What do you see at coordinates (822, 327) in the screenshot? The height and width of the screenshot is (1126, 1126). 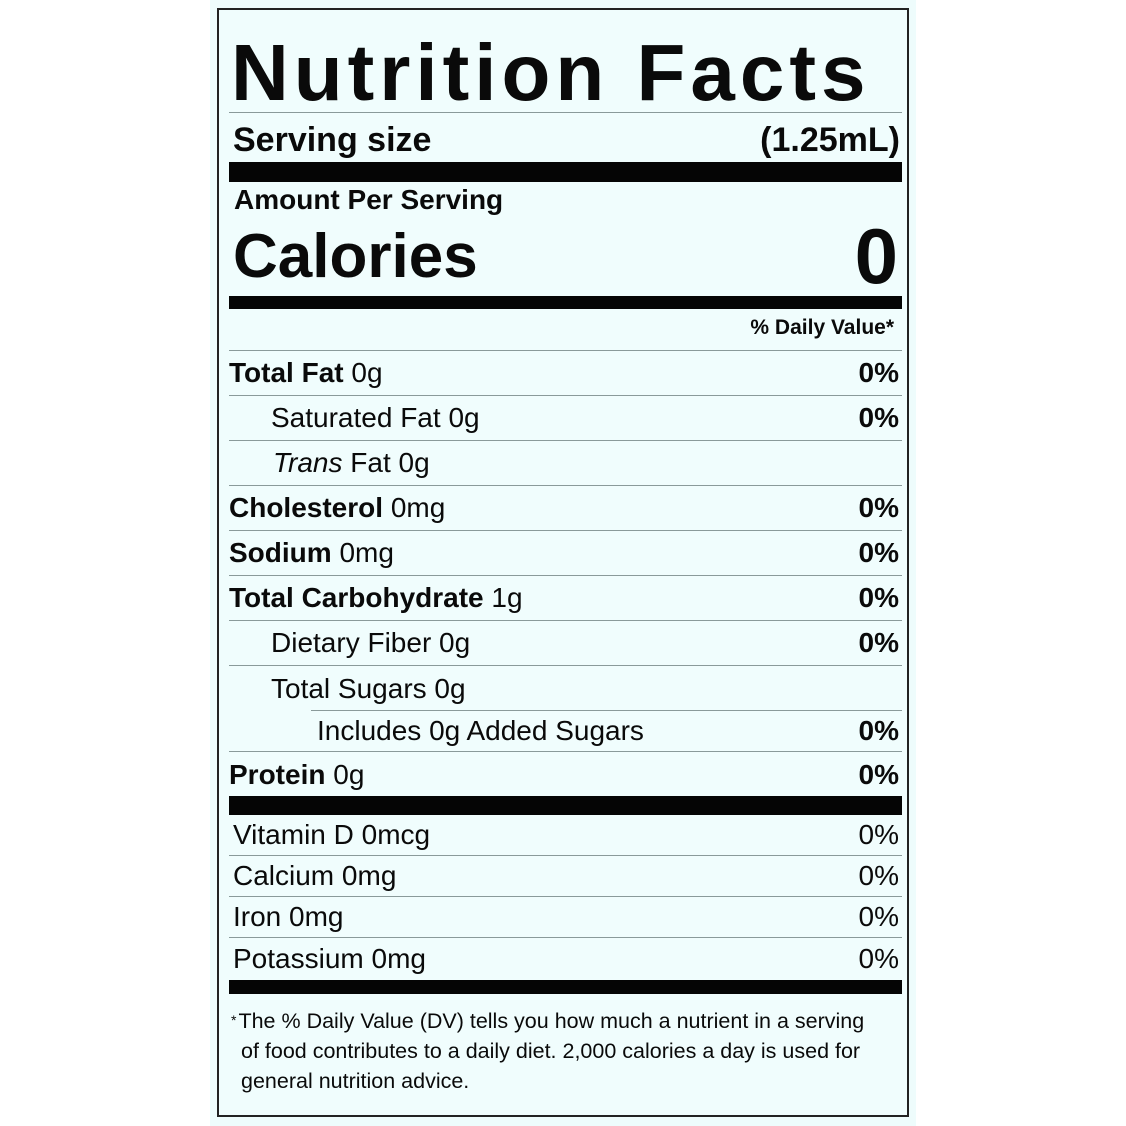 I see `daily-value-header: % Daily Value*` at bounding box center [822, 327].